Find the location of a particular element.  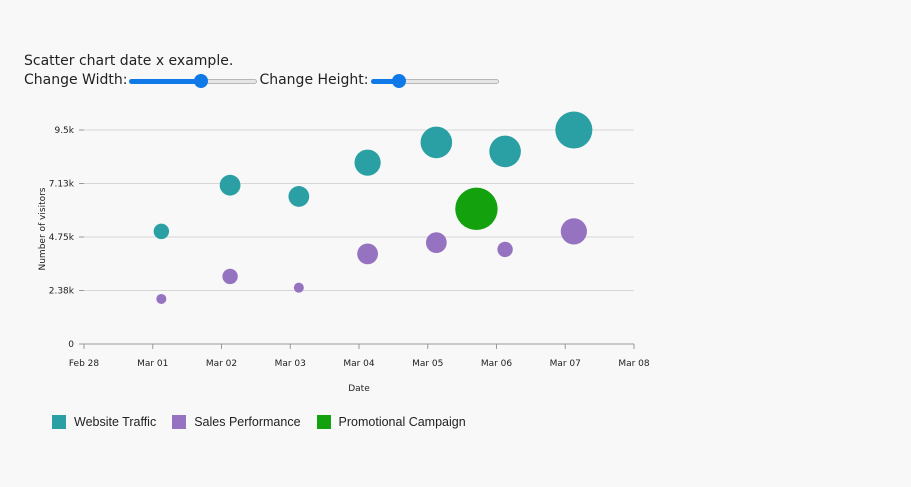

legend-label: Website Traffic is located at coordinates (115, 422).